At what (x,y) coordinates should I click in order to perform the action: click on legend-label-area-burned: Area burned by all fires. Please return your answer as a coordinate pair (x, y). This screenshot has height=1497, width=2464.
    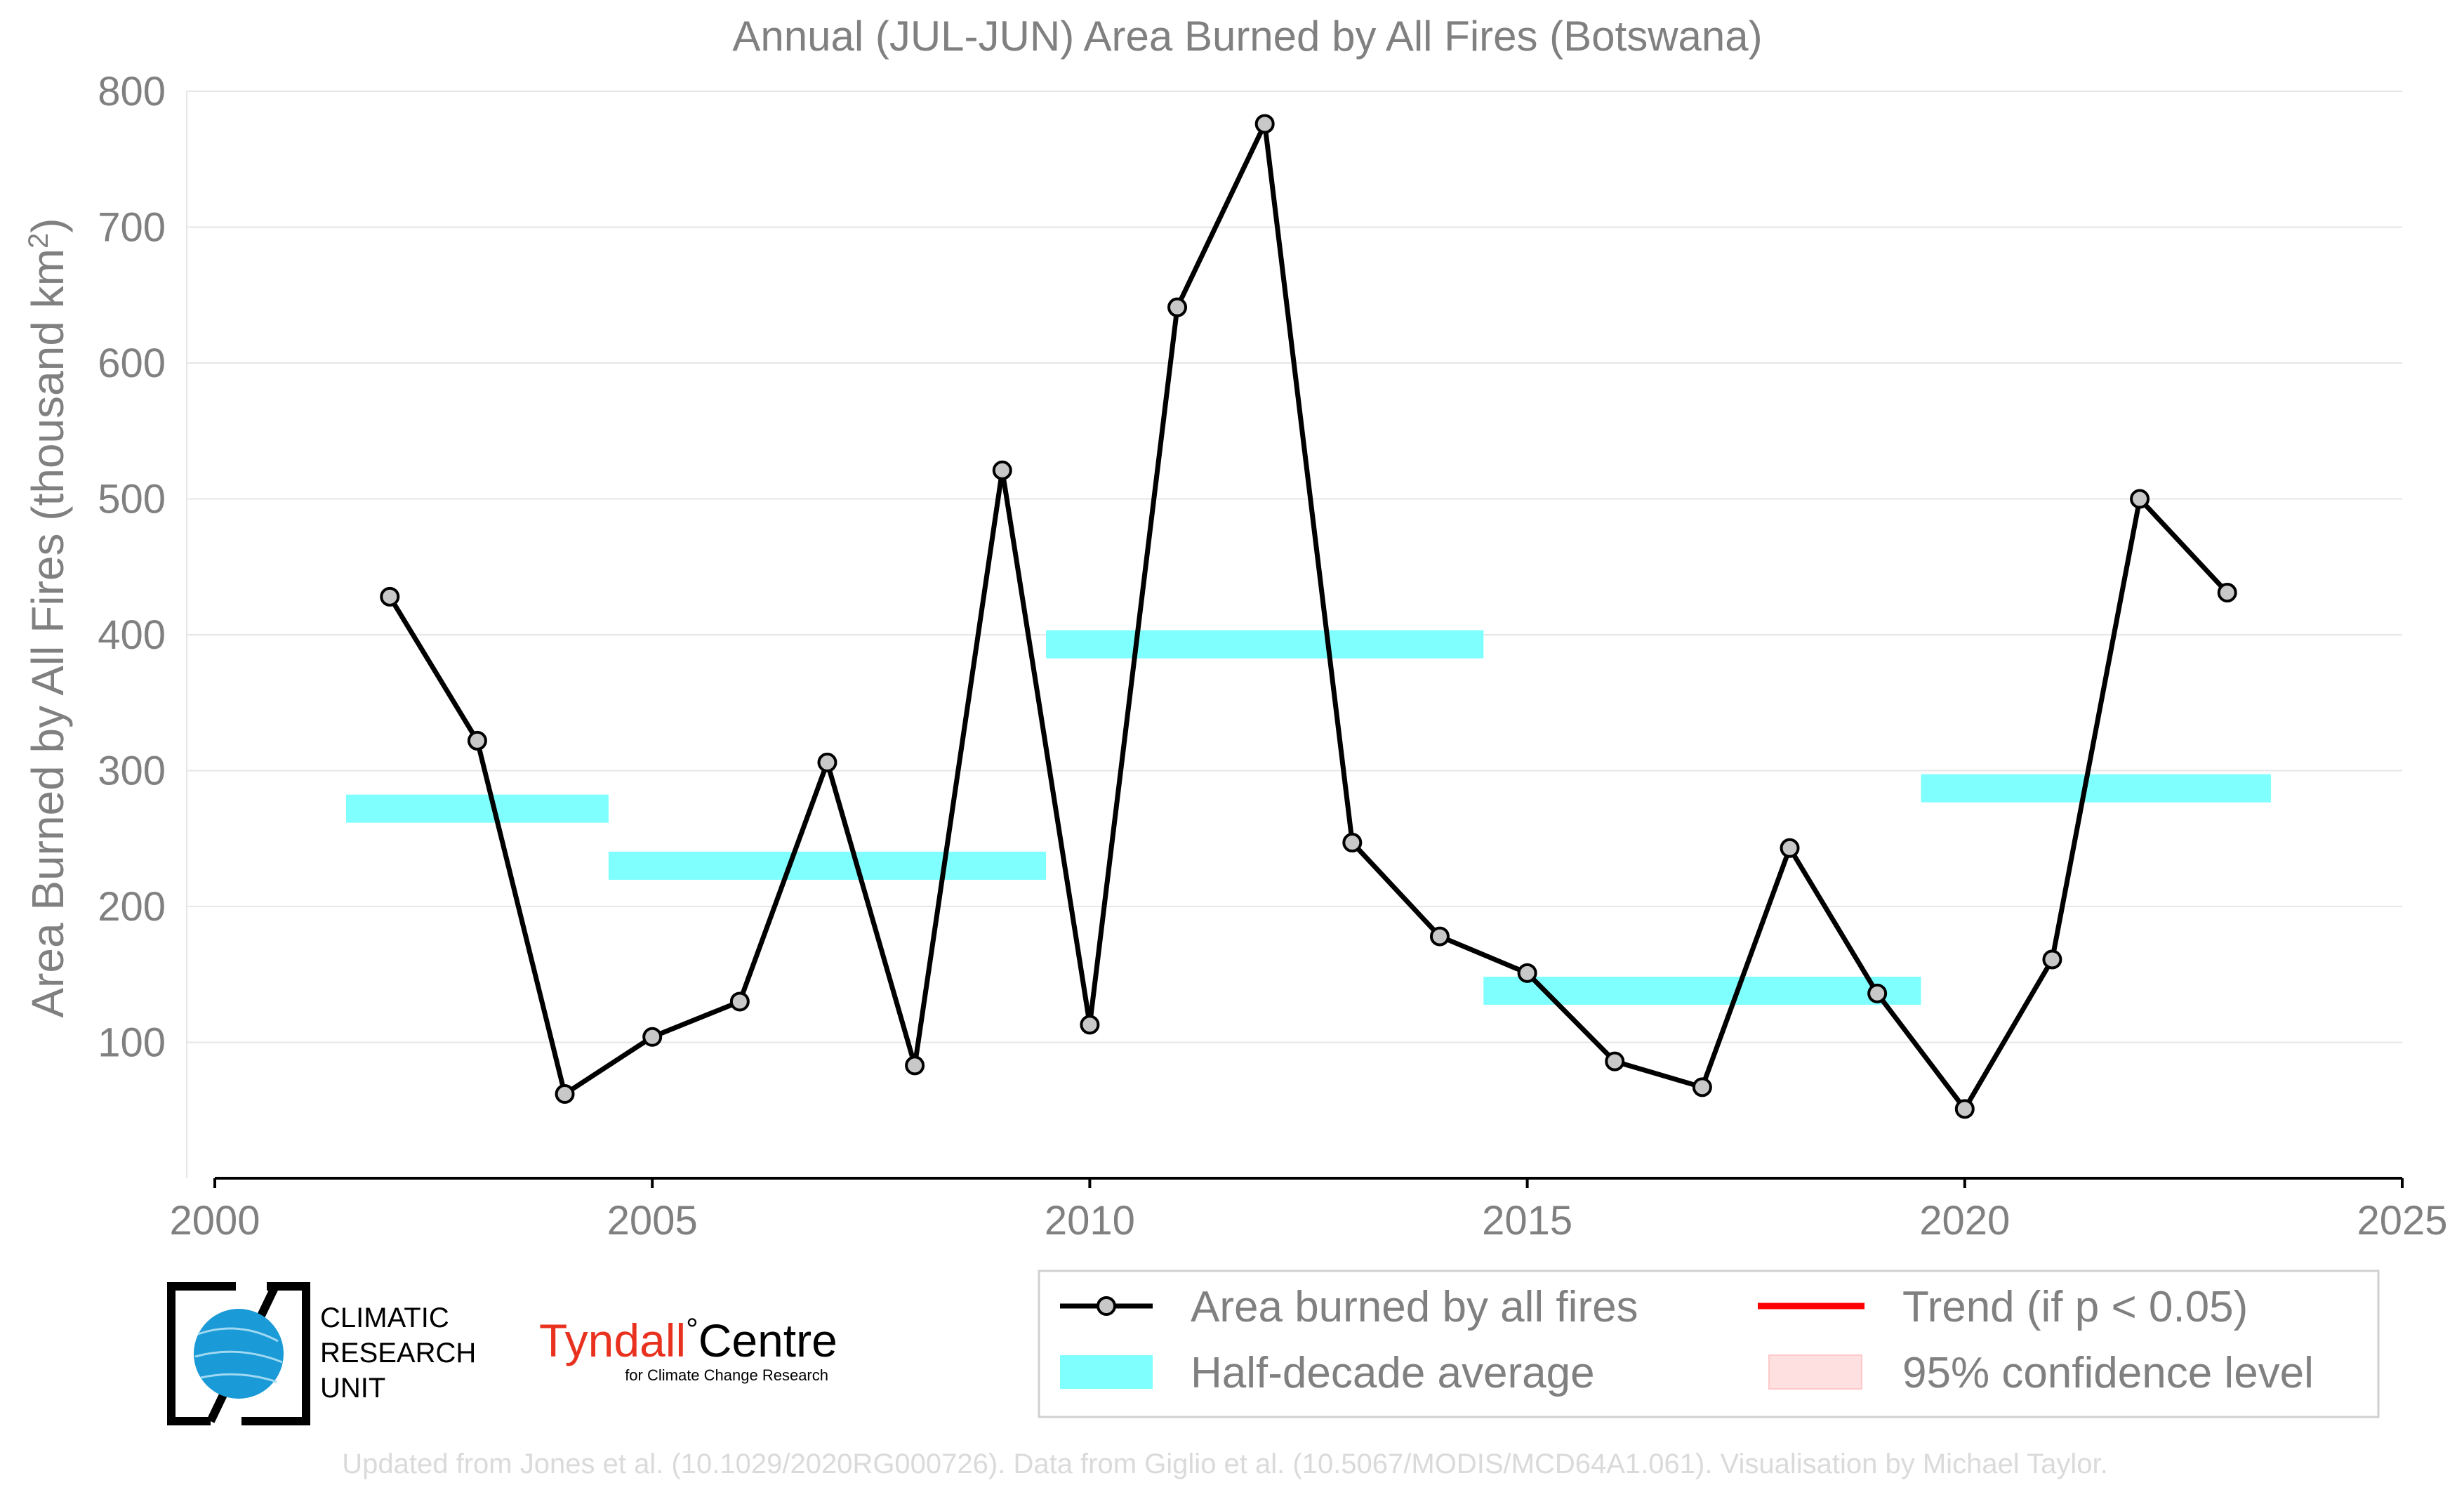
    Looking at the image, I should click on (1415, 1307).